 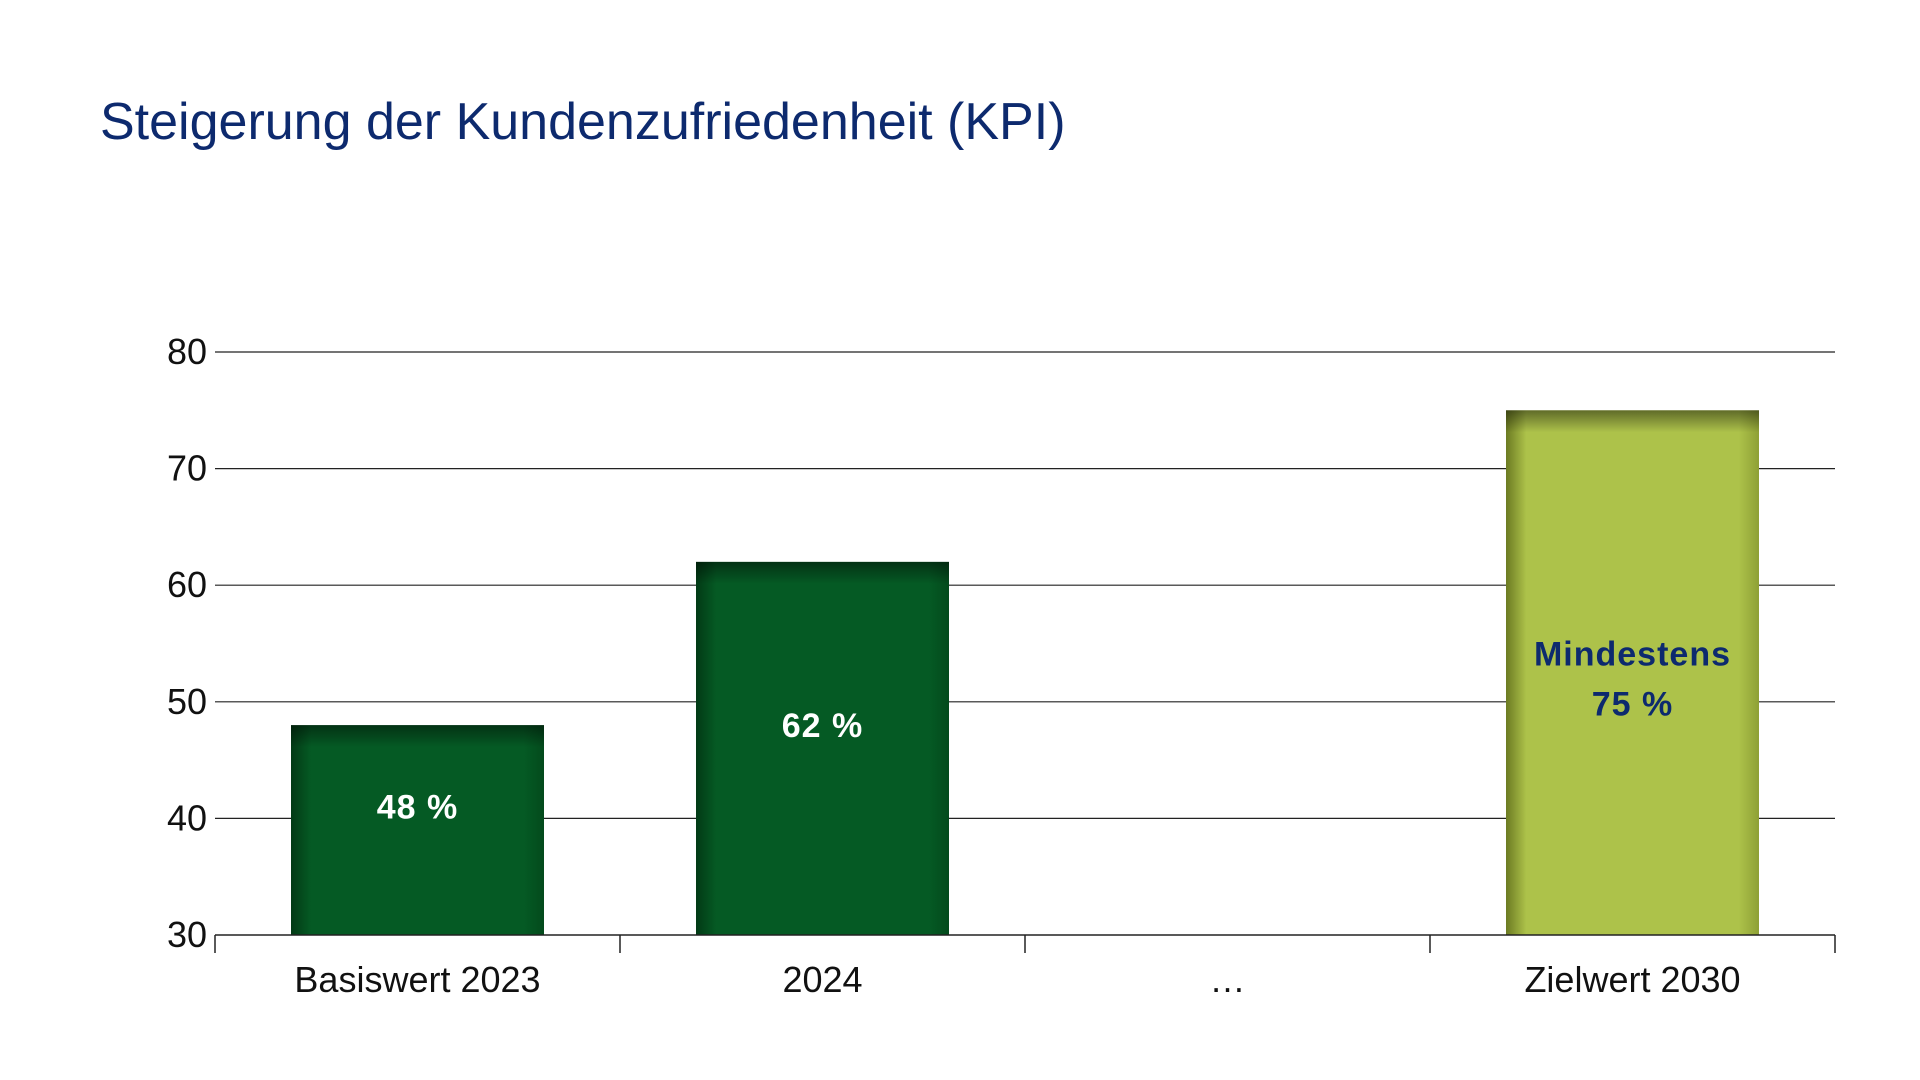 I want to click on bar-data-label: Mindestens, so click(x=1632, y=654).